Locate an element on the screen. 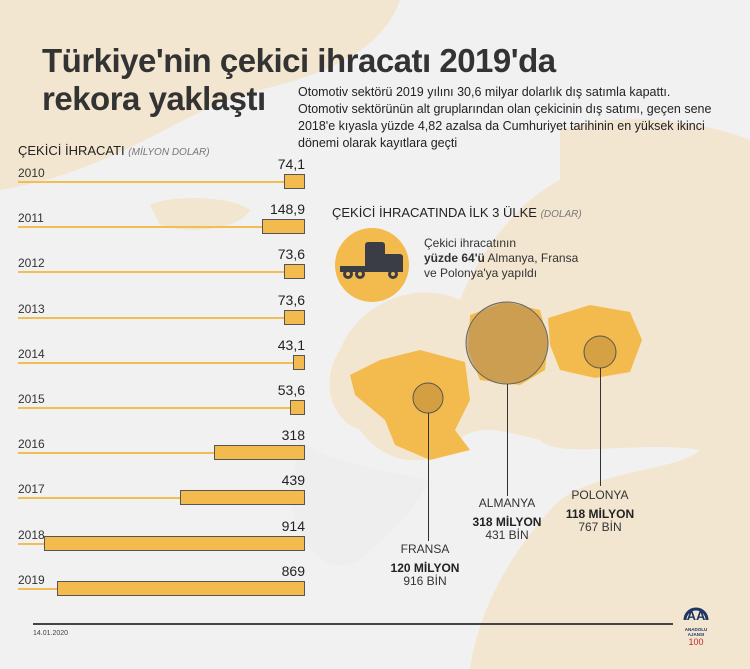 This screenshot has height=669, width=750. bar-2013 is located at coordinates (294, 317).